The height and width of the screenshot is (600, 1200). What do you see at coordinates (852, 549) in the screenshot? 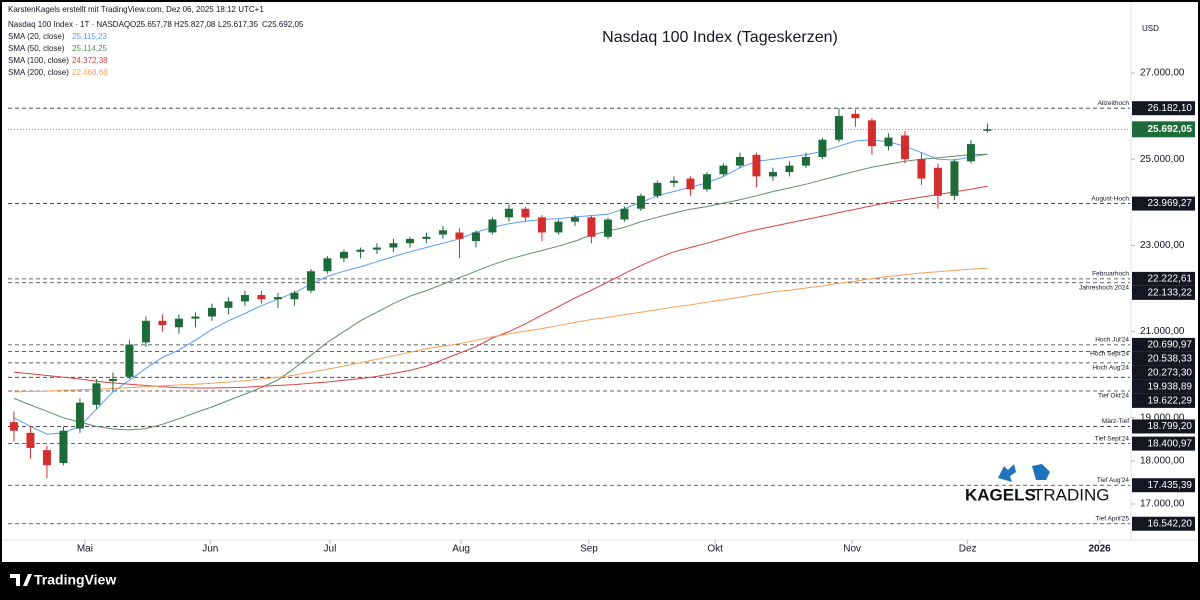
I see `x-tick-label: Nov` at bounding box center [852, 549].